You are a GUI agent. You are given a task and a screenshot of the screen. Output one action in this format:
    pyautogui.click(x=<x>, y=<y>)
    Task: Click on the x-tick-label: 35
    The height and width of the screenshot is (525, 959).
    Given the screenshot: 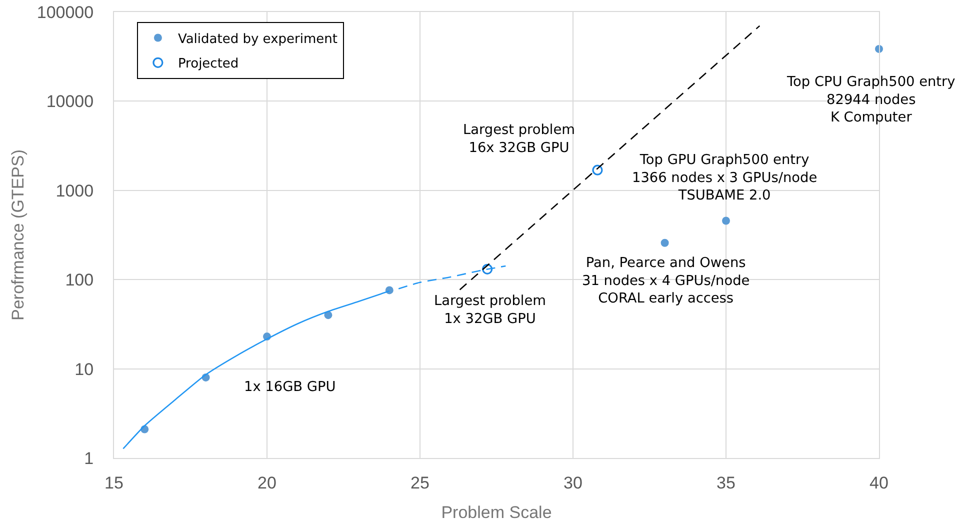 What is the action you would take?
    pyautogui.click(x=726, y=482)
    